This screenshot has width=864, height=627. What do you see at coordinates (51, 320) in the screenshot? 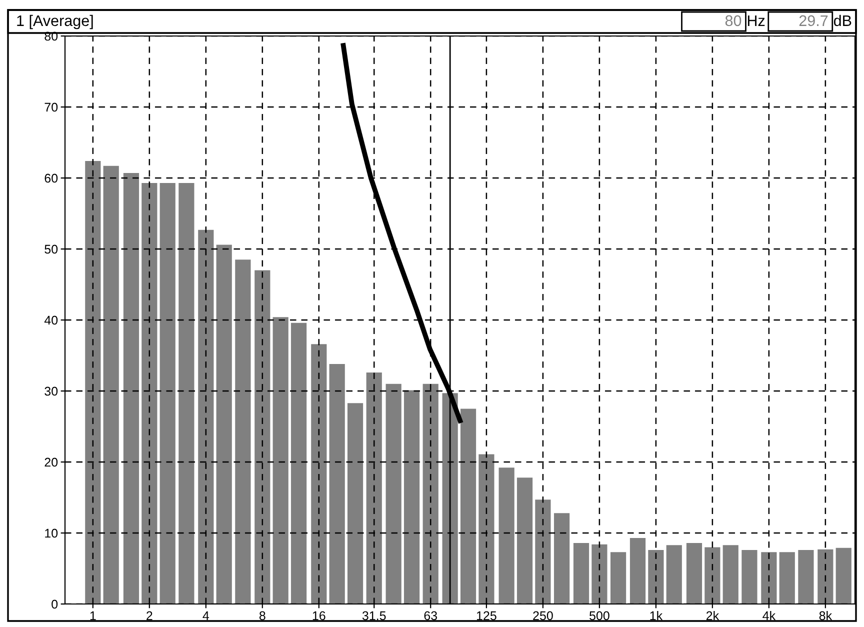
I see `y-tick-label: 40` at bounding box center [51, 320].